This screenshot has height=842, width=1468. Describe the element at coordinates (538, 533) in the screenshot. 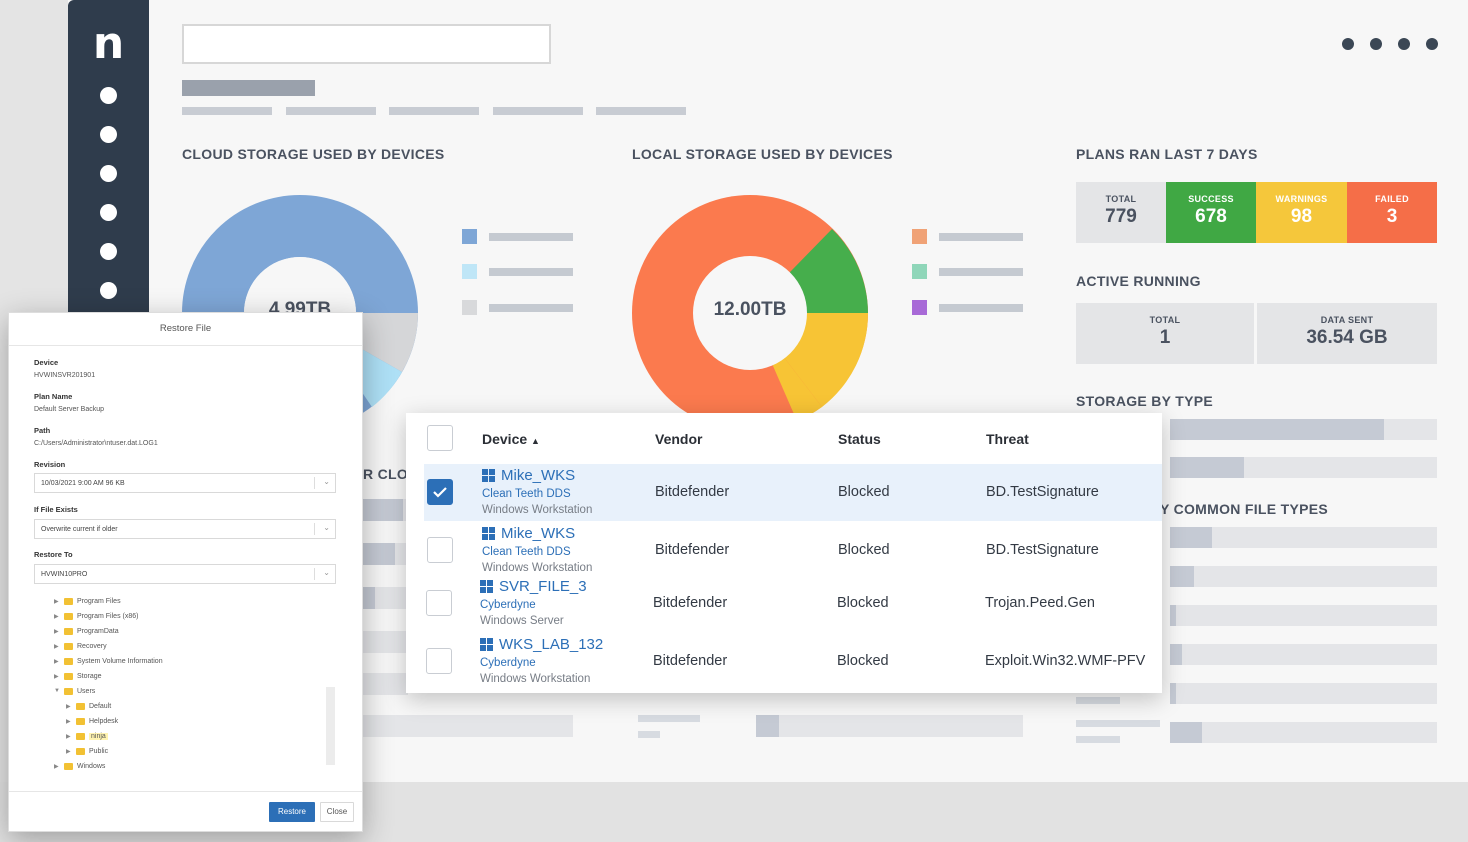

I see `device-name: Mike_WKS` at that location.